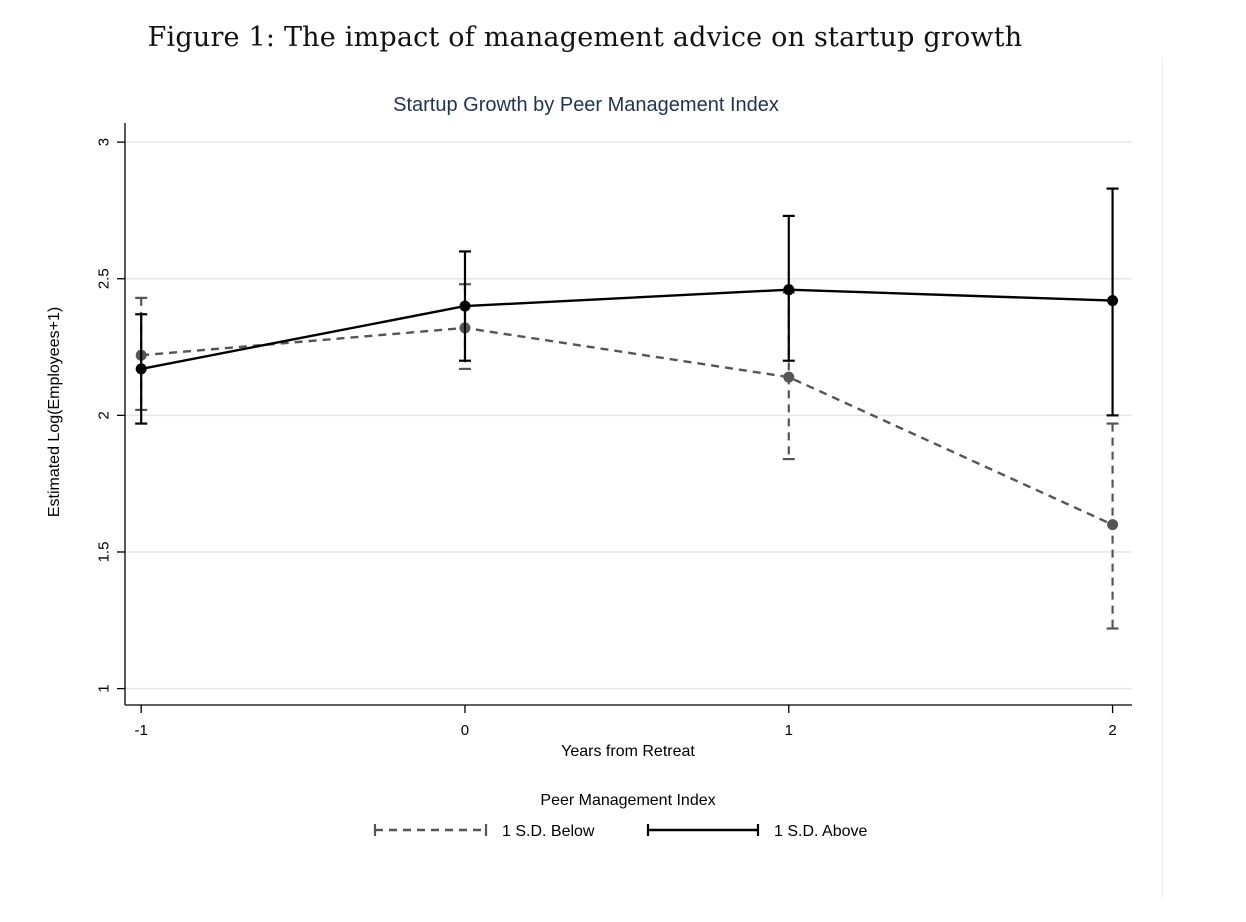 This screenshot has height=922, width=1246. What do you see at coordinates (465, 730) in the screenshot?
I see `x-tick-label: 0` at bounding box center [465, 730].